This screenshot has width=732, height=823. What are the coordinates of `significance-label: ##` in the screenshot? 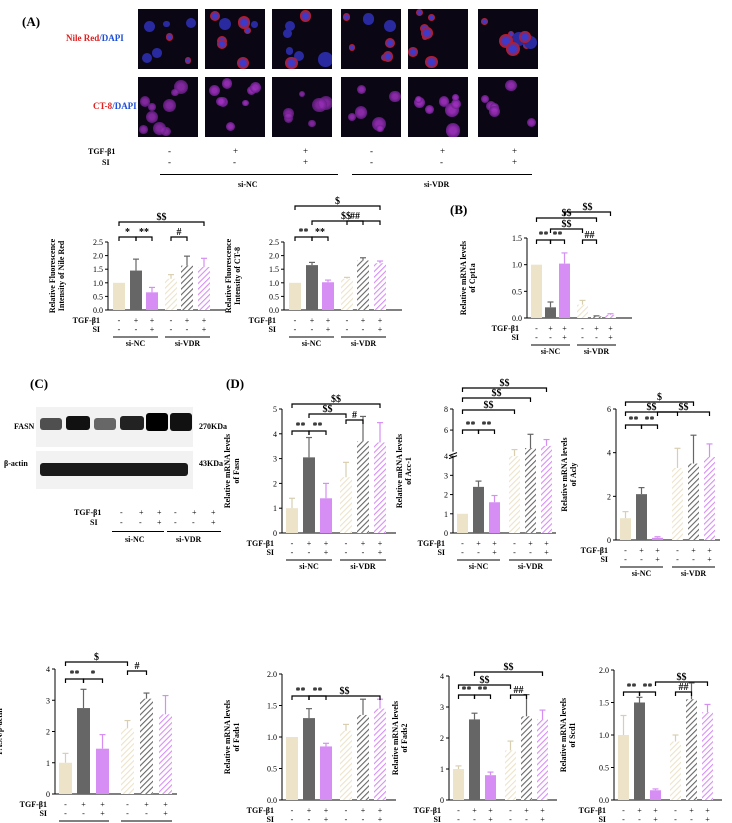 It's located at (590, 235).